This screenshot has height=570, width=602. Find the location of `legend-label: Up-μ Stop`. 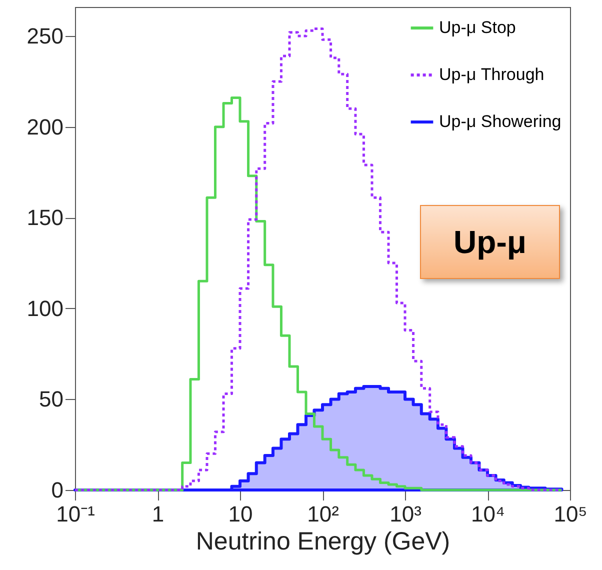

legend-label: Up-μ Stop is located at coordinates (477, 27).